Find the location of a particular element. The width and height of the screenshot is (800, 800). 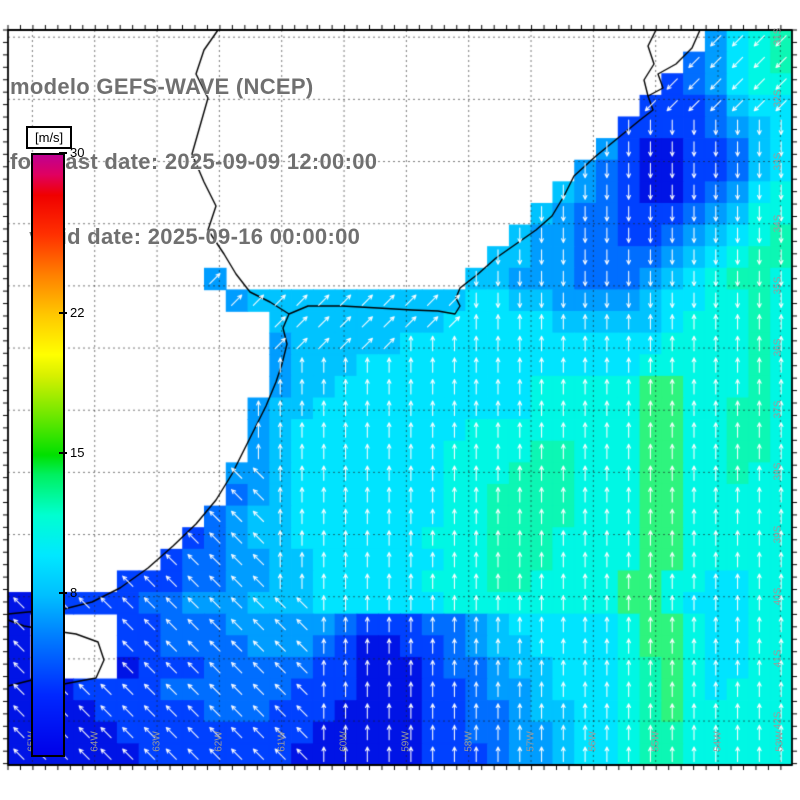

lon-label: 61W is located at coordinates (282, 741).